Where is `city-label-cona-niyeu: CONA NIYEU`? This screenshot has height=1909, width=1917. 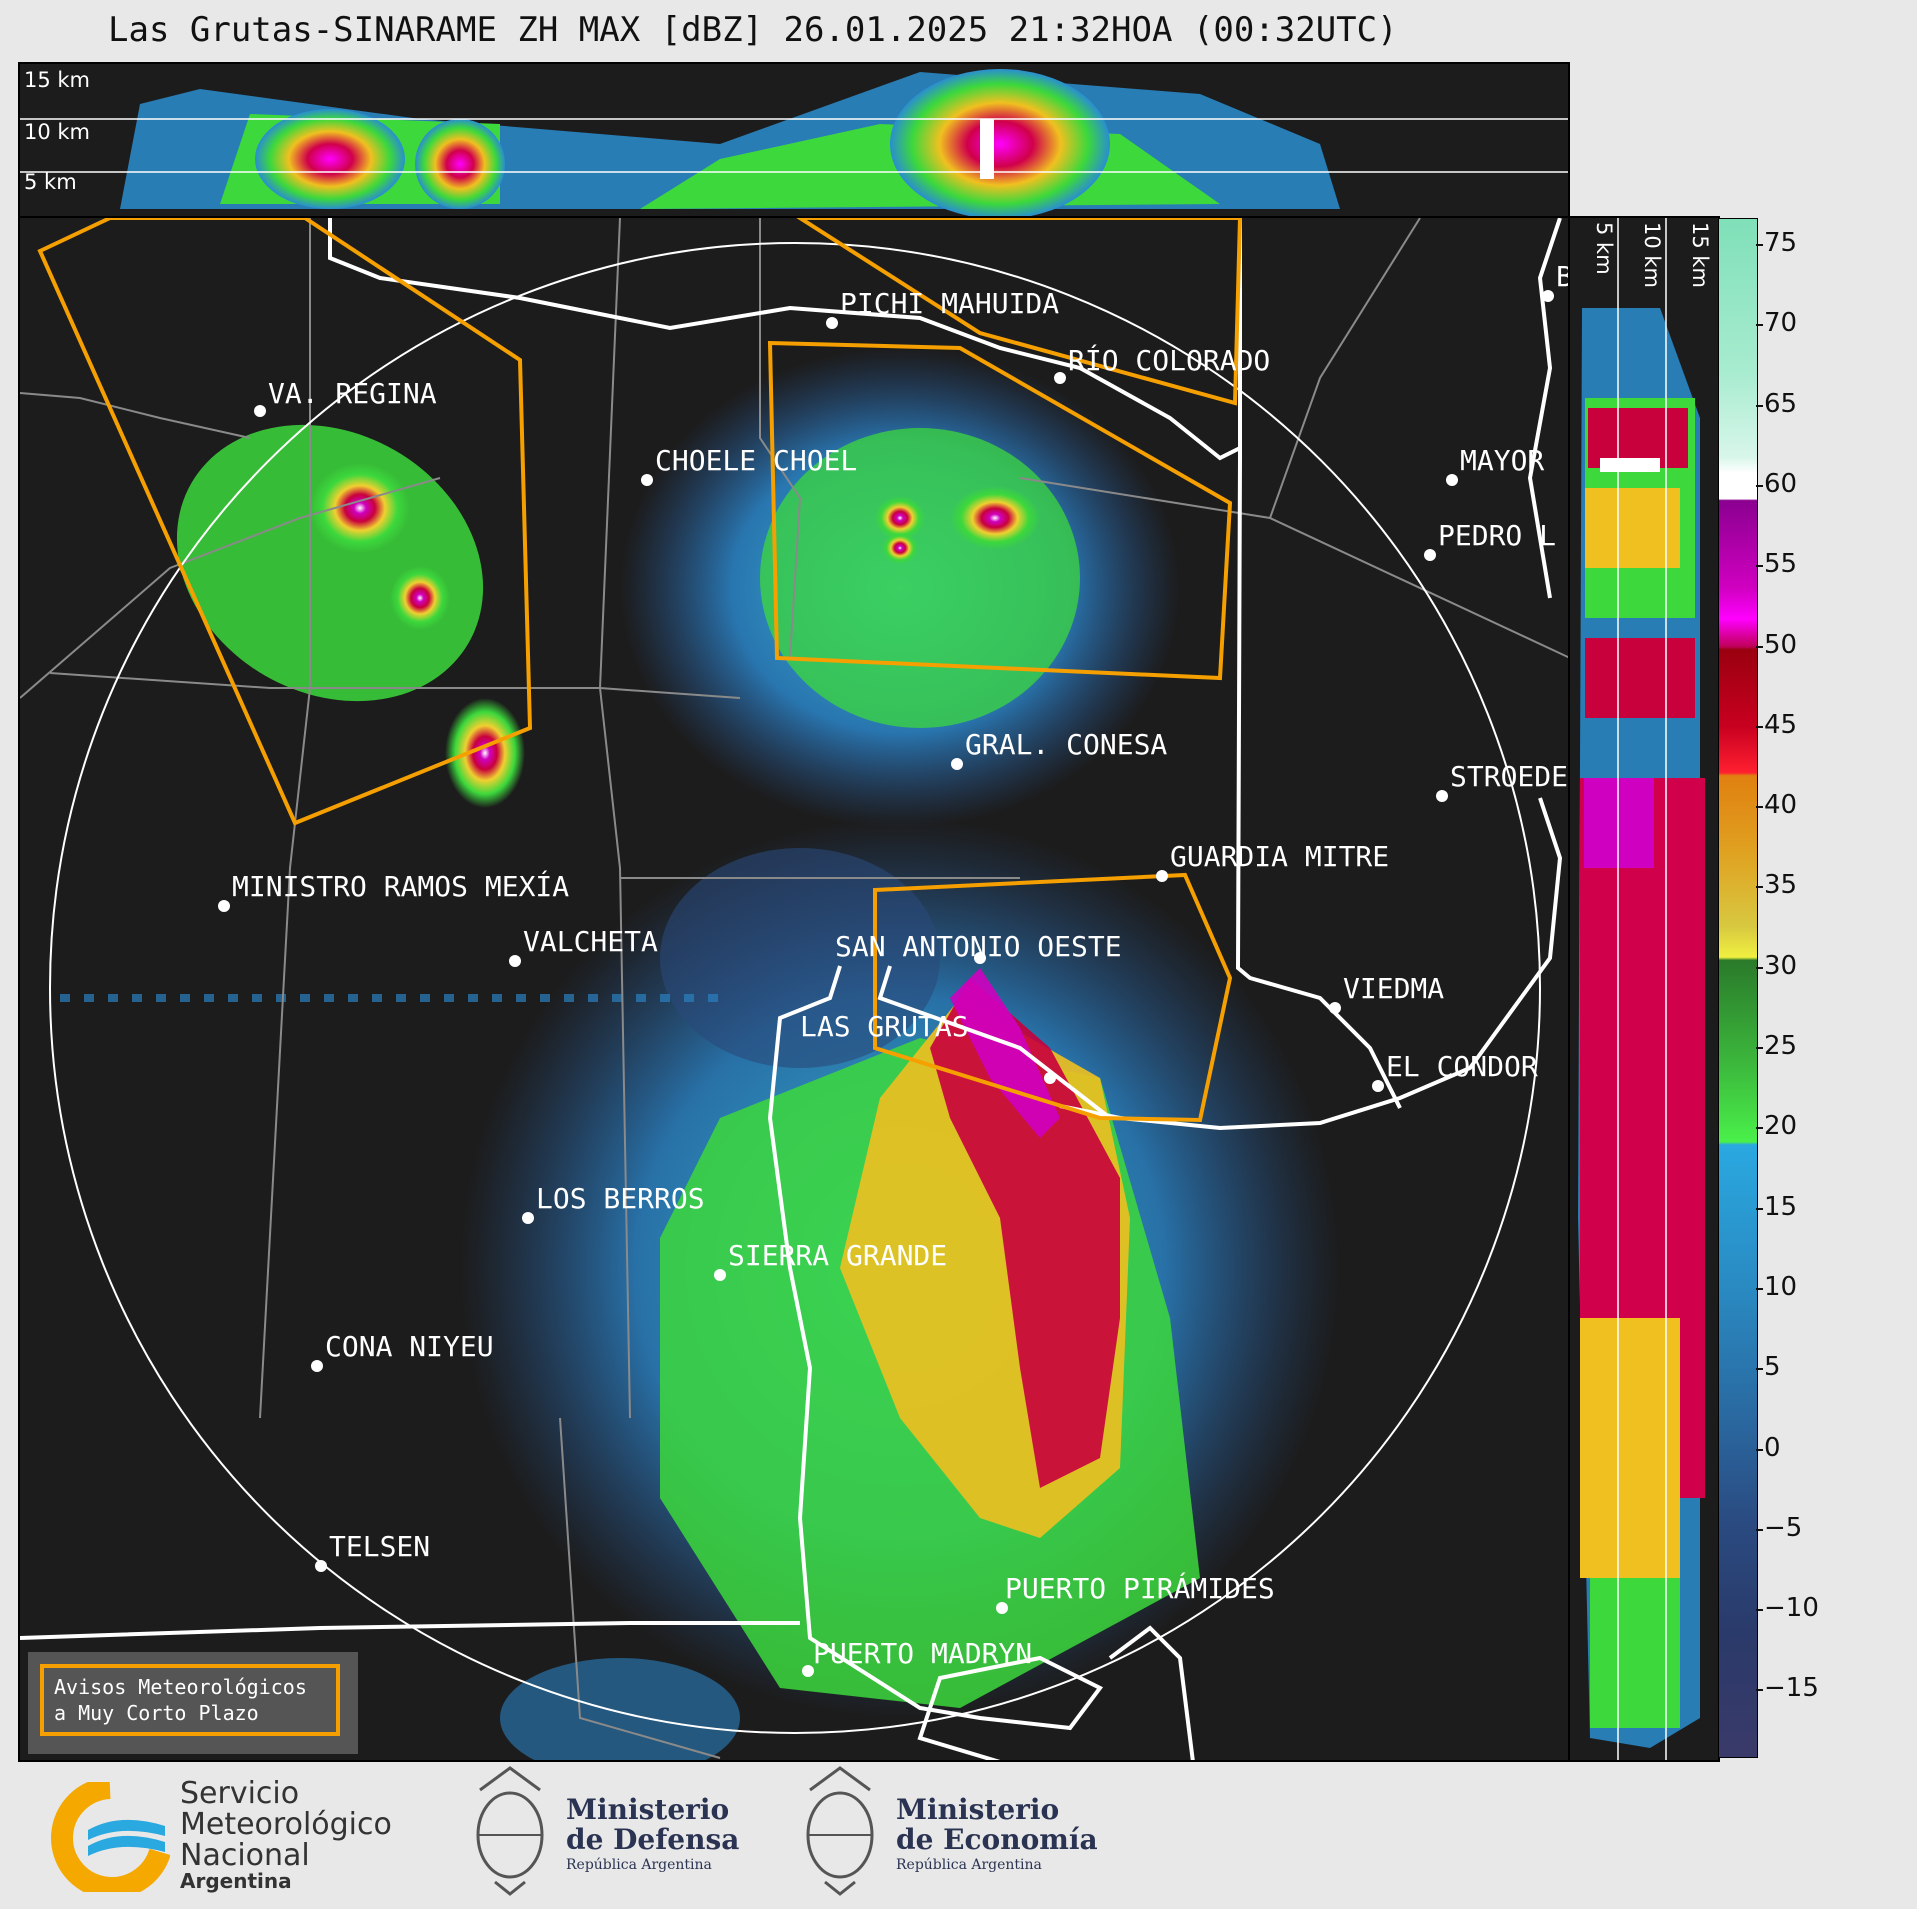
city-label-cona-niyeu: CONA NIYEU is located at coordinates (409, 1346).